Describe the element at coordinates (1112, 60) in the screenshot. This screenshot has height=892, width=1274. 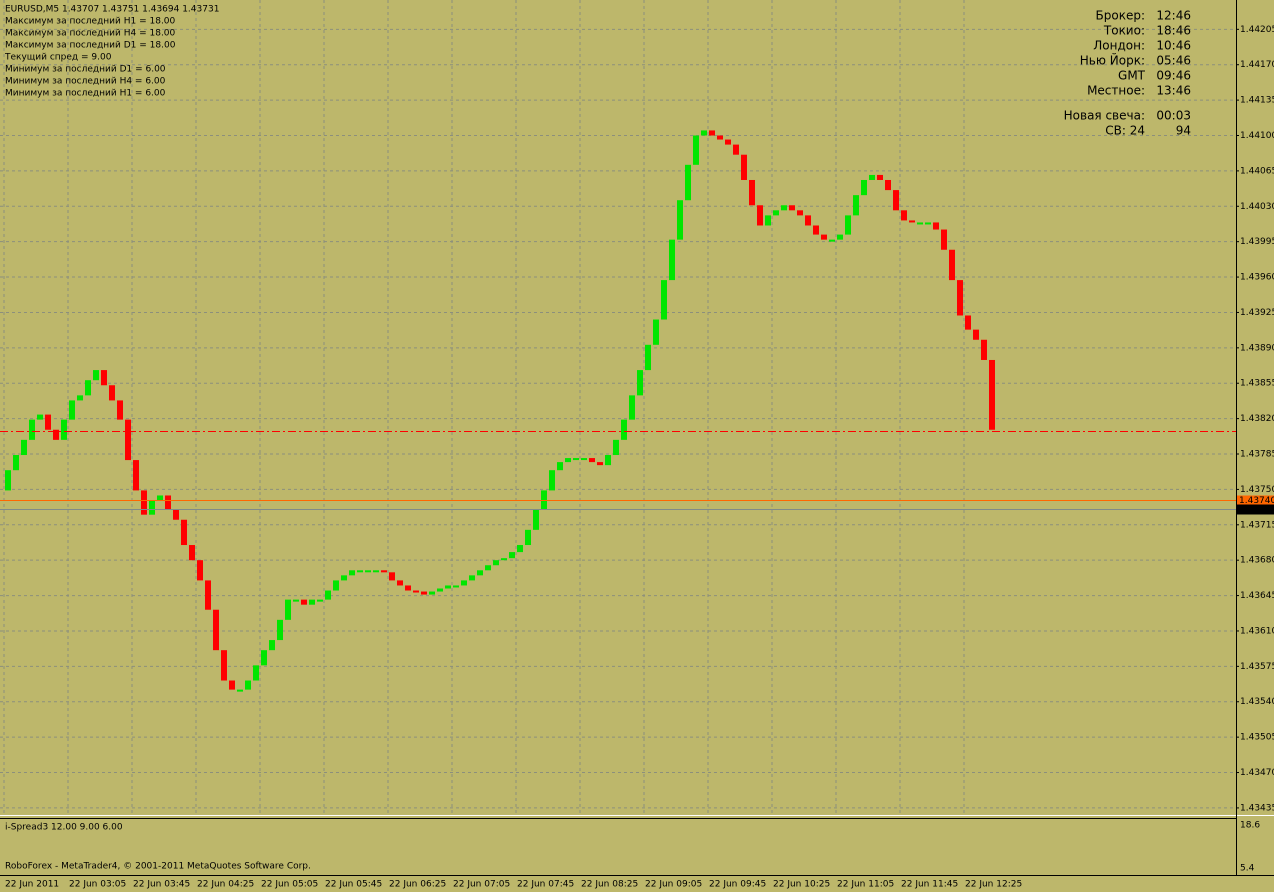
I see `clock-label: Нью Йорк:` at that location.